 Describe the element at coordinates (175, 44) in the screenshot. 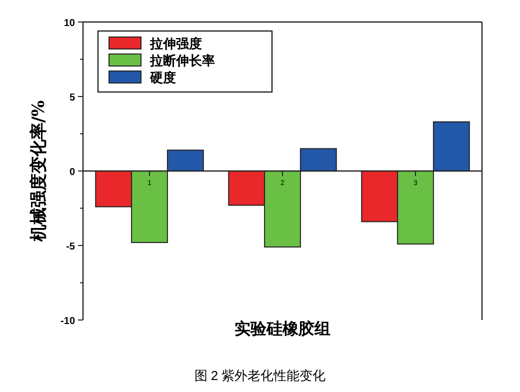

I see `legend-label: 拉伸强度` at that location.